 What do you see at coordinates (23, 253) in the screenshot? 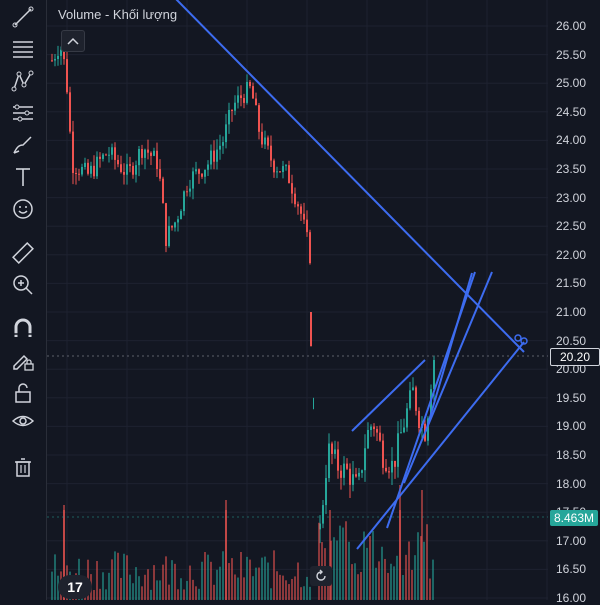
I see `ruler-tool` at bounding box center [23, 253].